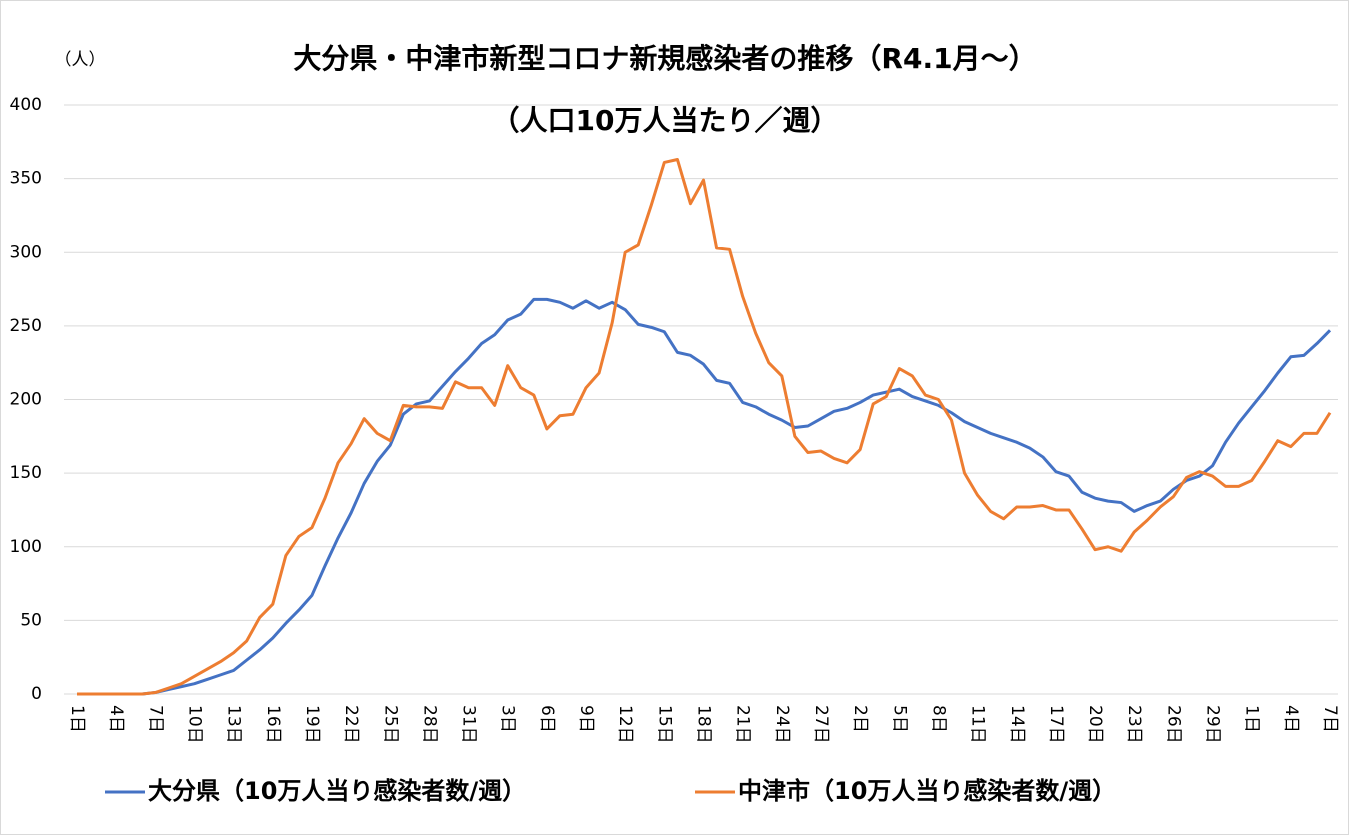  Describe the element at coordinates (26, 400) in the screenshot. I see `y-tick-label: 200` at that location.